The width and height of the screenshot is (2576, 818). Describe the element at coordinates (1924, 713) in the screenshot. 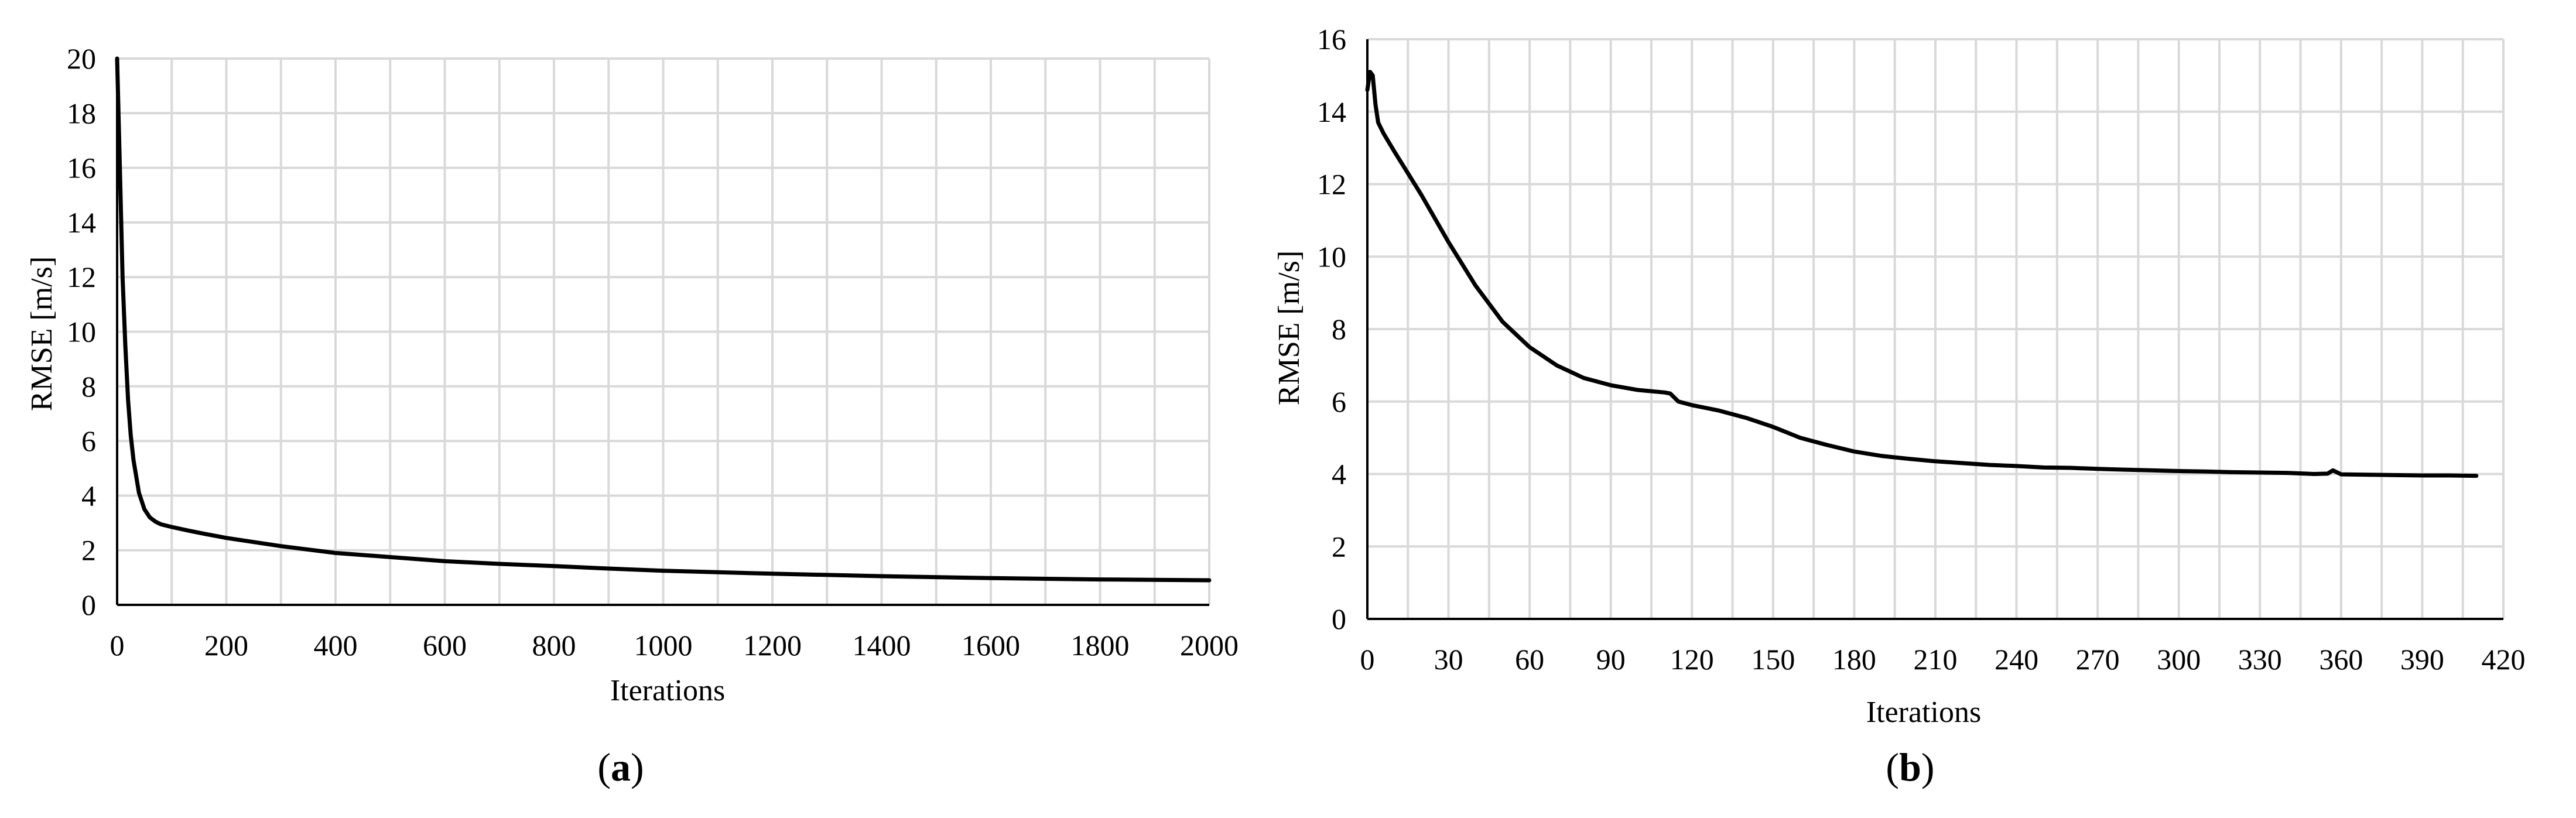

I see `x-axis-title-b: Iterations` at that location.